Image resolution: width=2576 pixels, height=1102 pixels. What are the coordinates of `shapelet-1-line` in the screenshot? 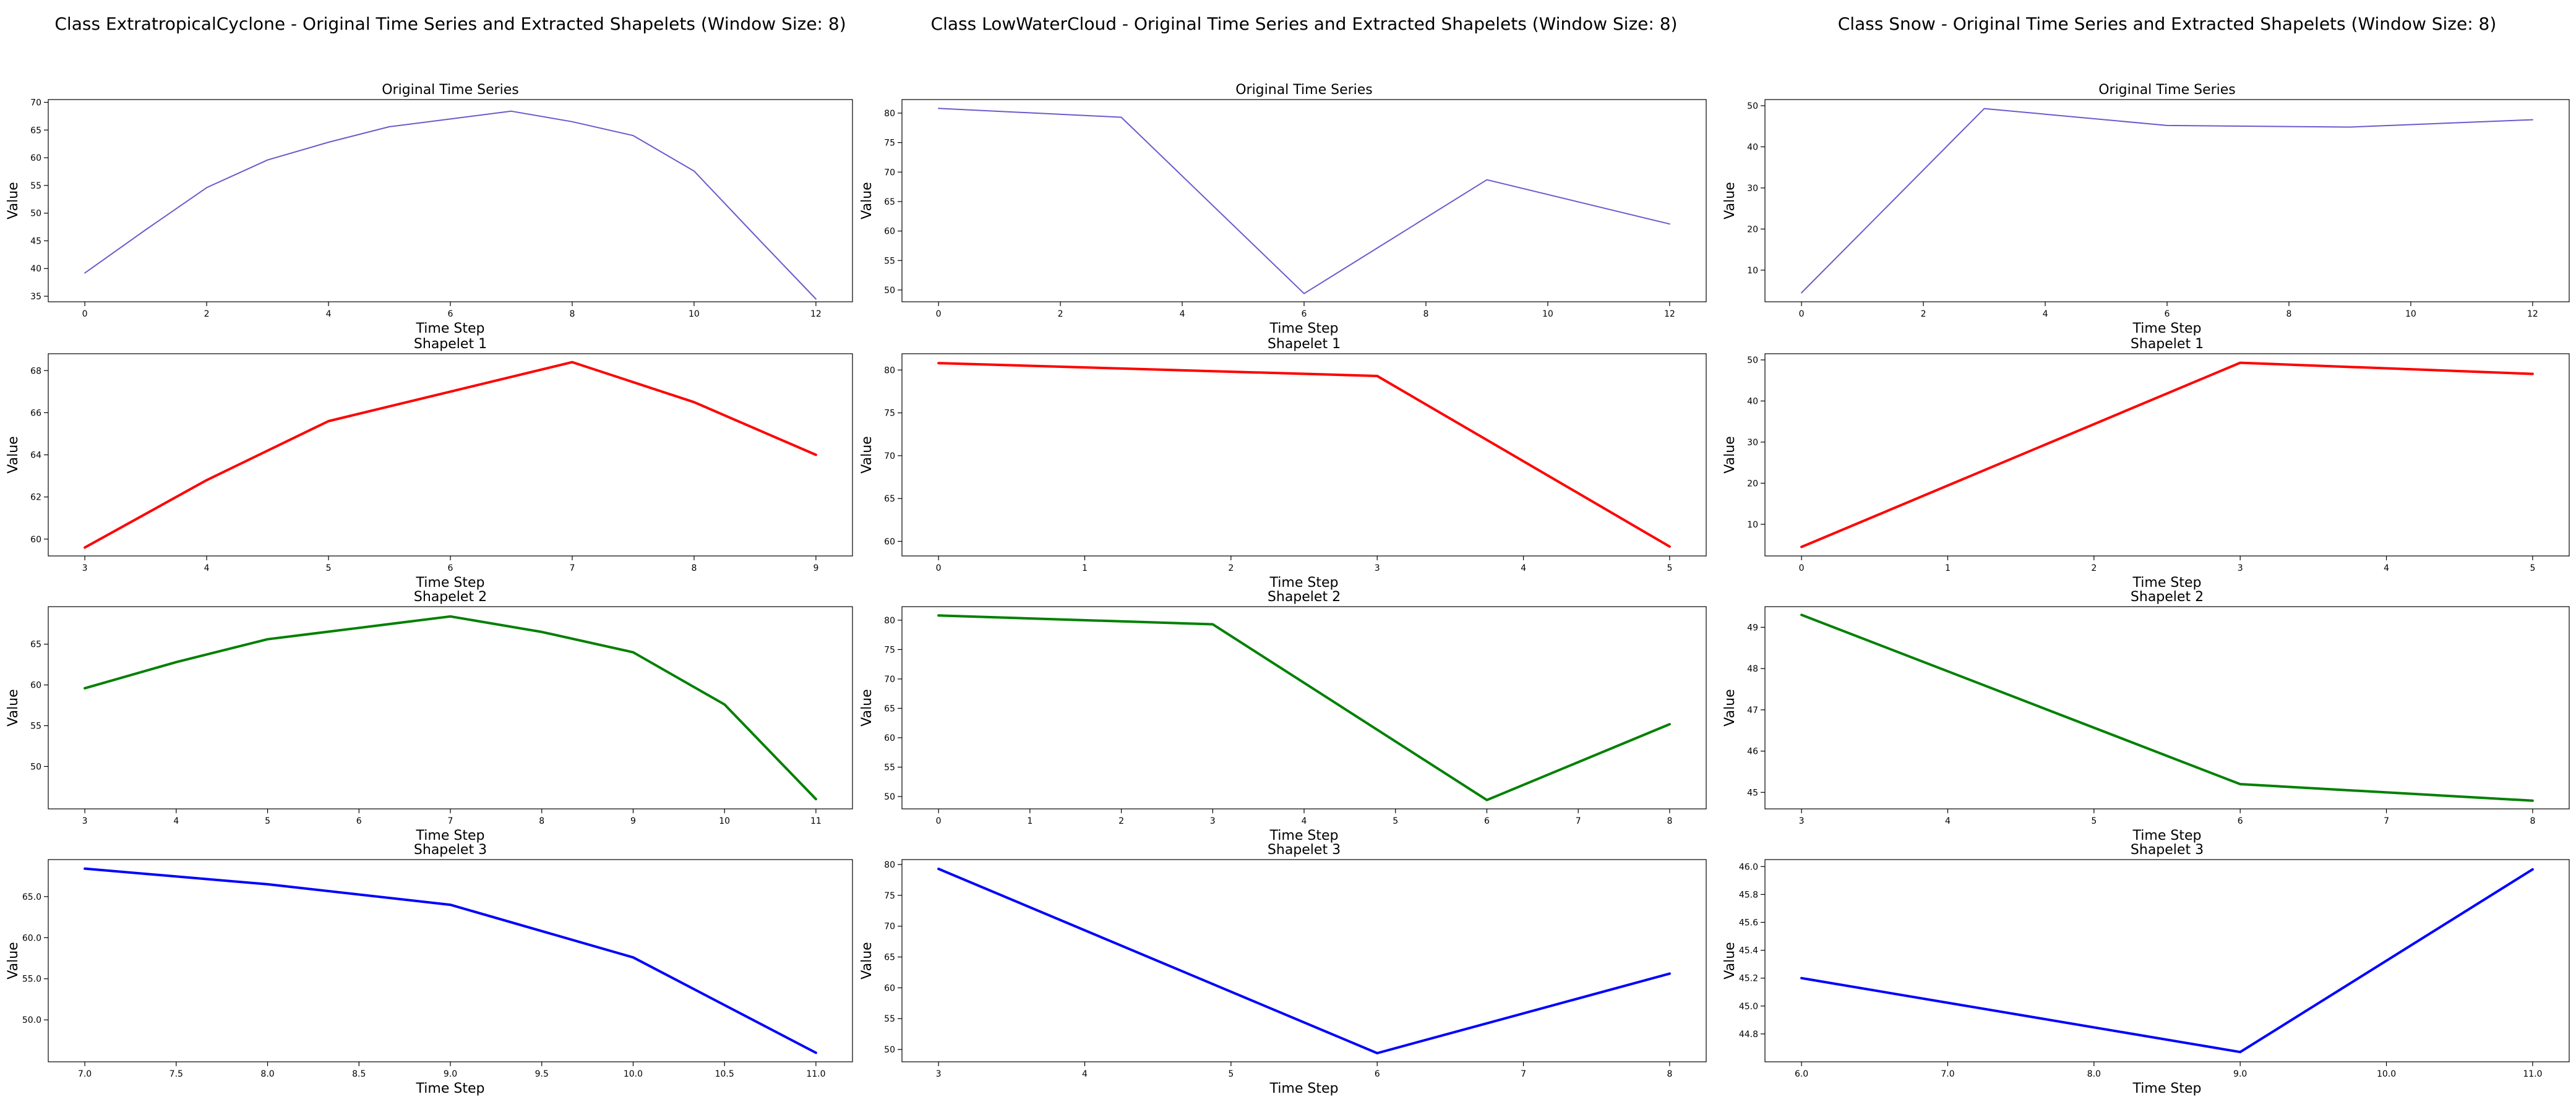 It's located at (2167, 455).